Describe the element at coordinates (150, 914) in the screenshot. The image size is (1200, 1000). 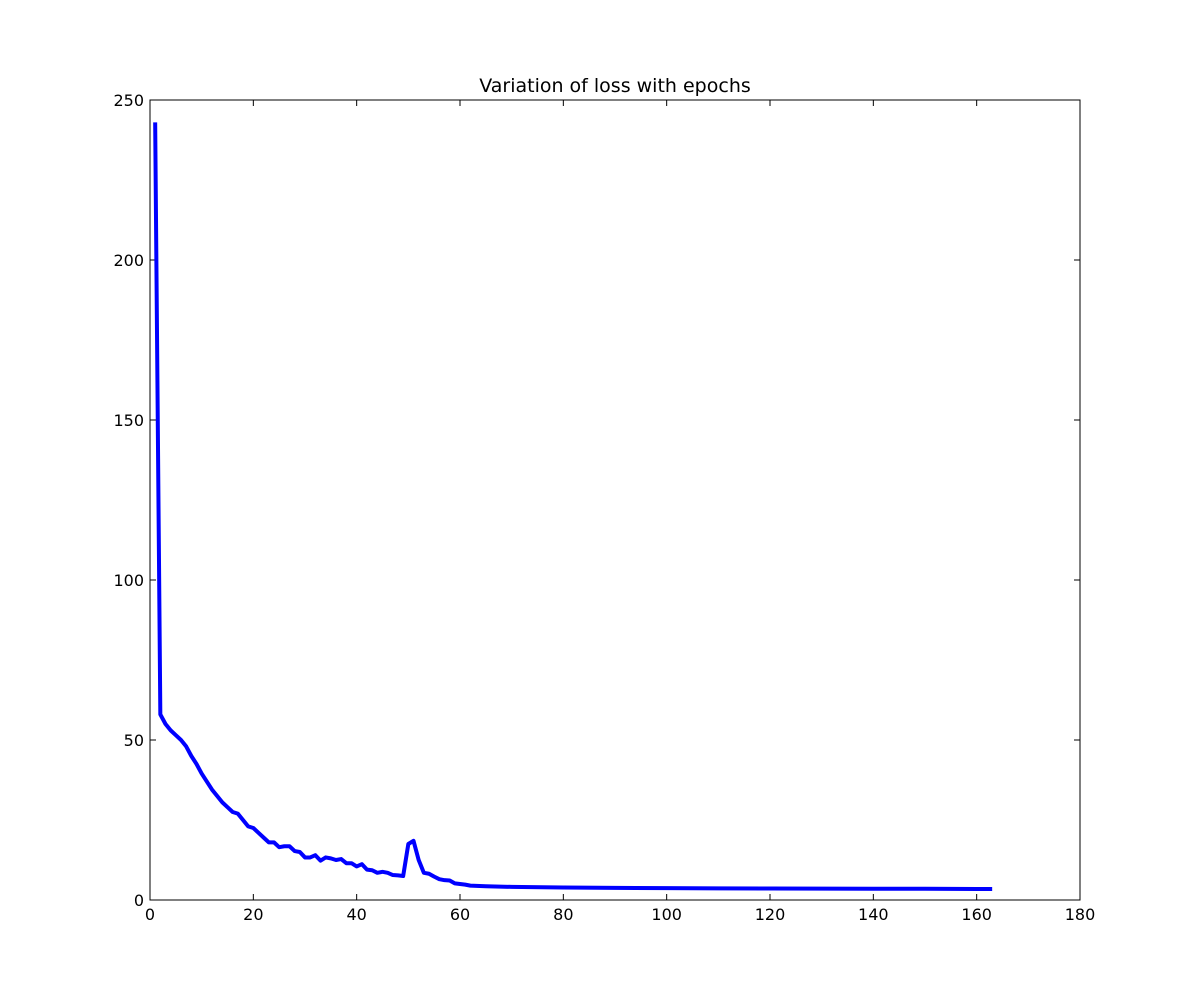
I see `x-tick-label: 0` at that location.